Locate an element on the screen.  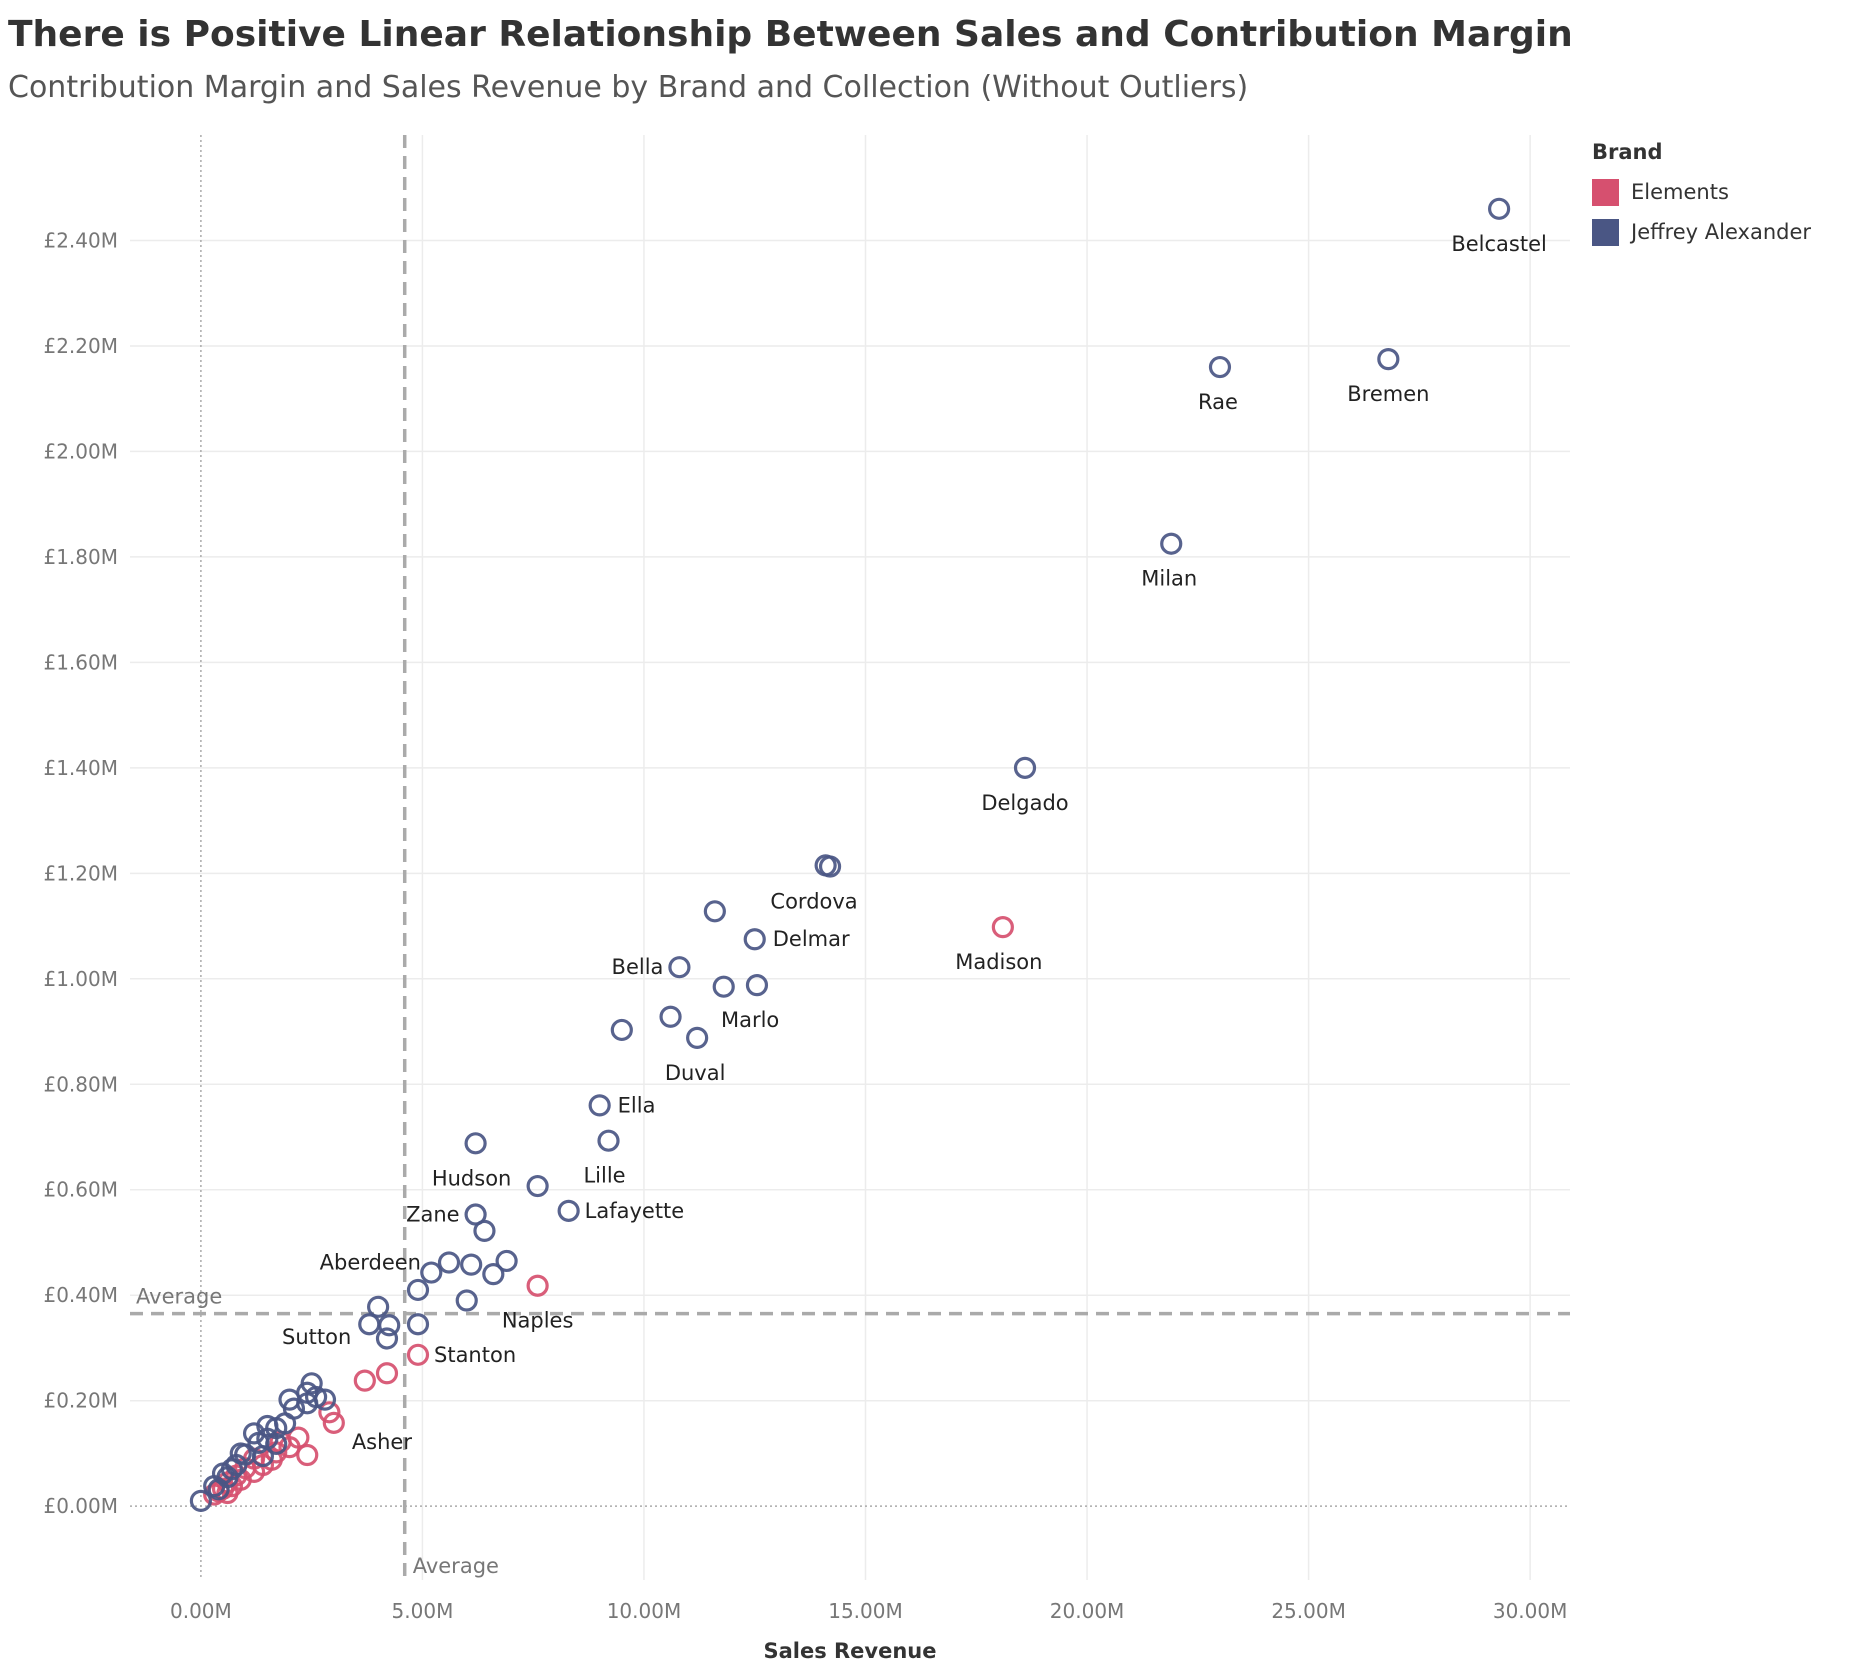
x-tick-label: 30.00M is located at coordinates (1530, 1611).